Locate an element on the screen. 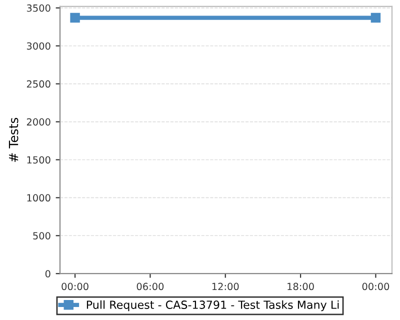  y-tick-label: 500 is located at coordinates (41, 236).